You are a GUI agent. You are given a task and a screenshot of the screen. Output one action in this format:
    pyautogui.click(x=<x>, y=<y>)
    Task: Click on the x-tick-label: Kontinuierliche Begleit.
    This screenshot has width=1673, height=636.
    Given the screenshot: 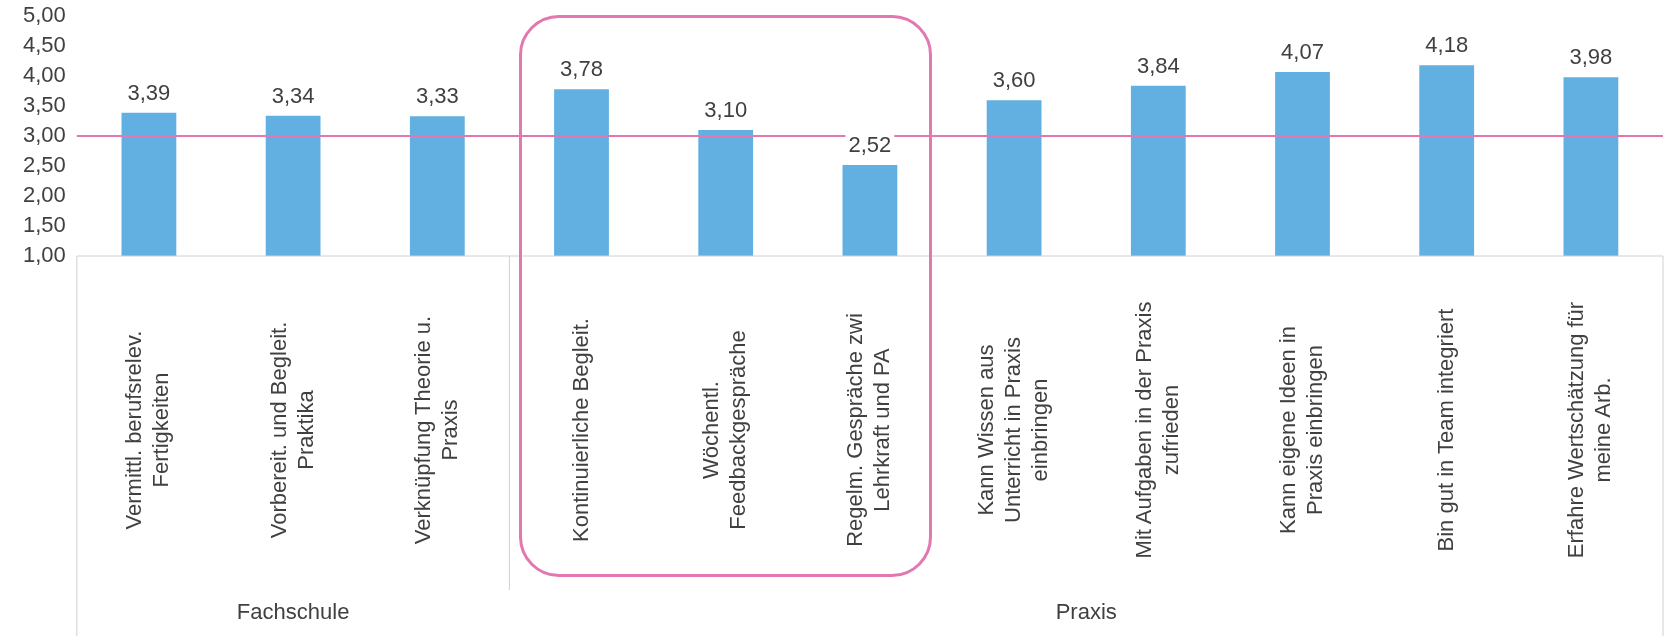 What is the action you would take?
    pyautogui.click(x=580, y=430)
    